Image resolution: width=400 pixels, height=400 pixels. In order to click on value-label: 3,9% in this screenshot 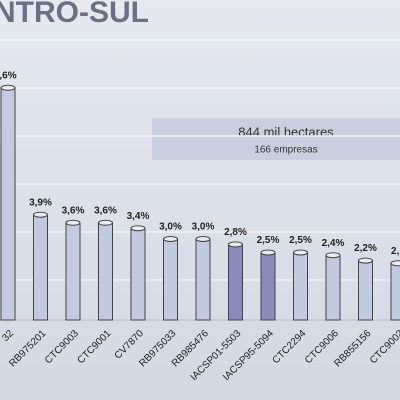, I will do `click(40, 202)`.